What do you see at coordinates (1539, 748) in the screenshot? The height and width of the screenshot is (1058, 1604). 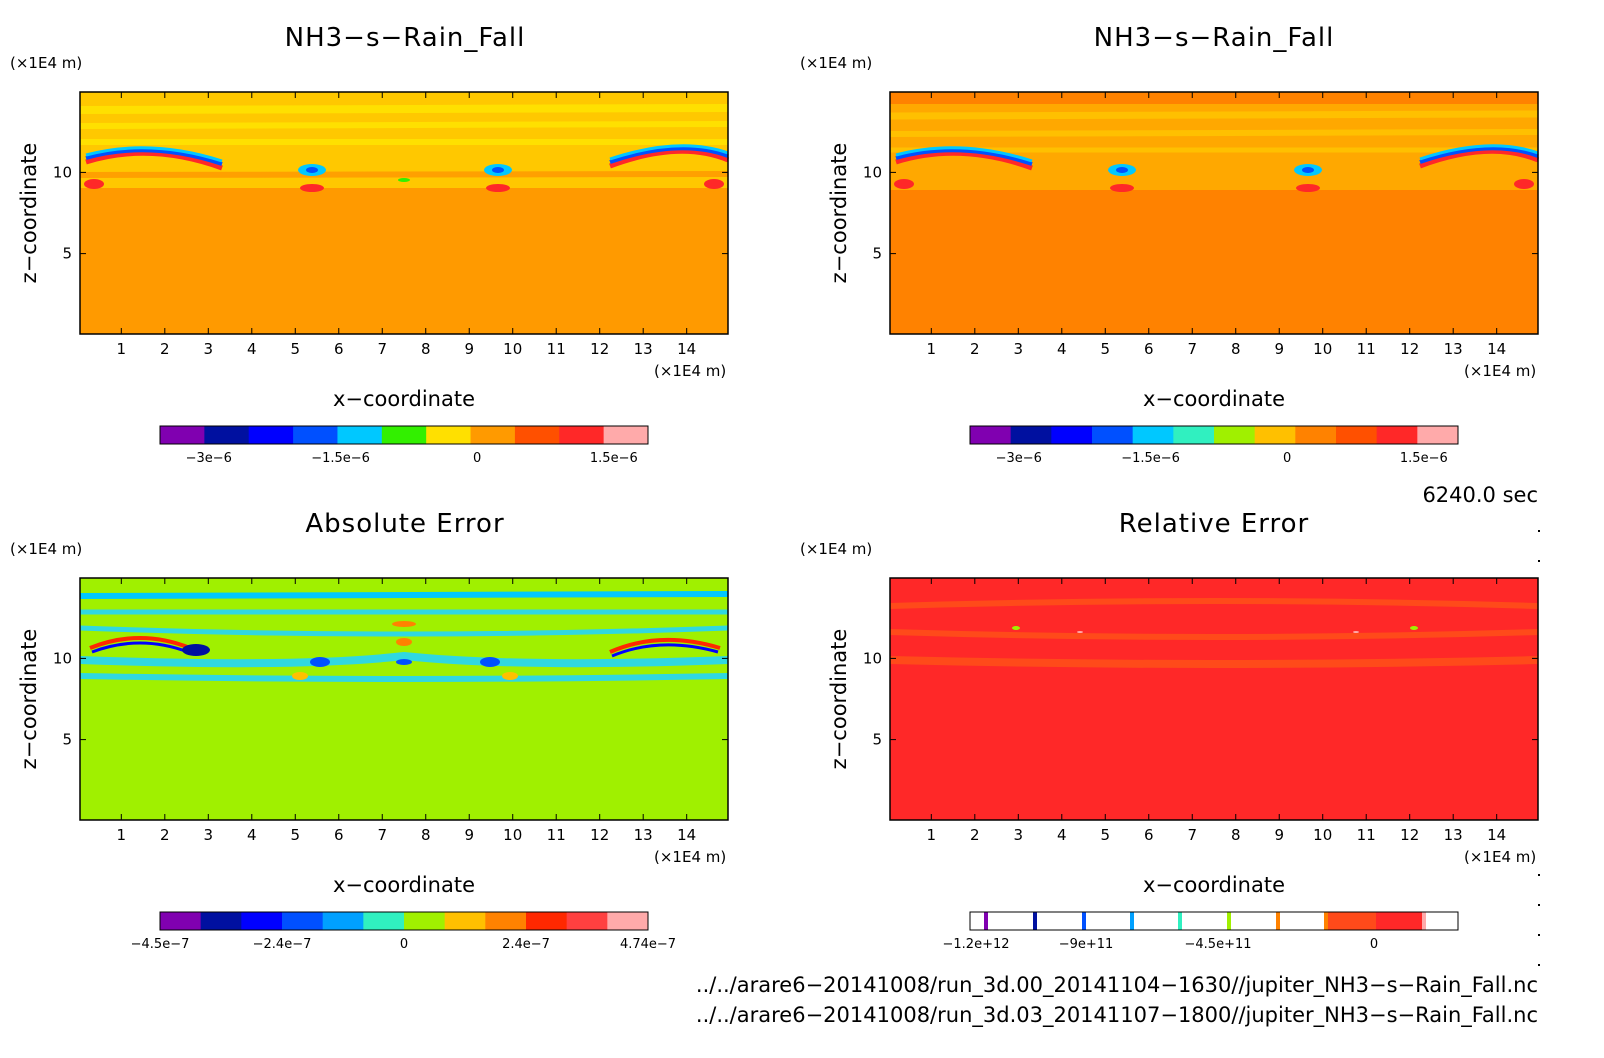 I see `margin-dots` at bounding box center [1539, 748].